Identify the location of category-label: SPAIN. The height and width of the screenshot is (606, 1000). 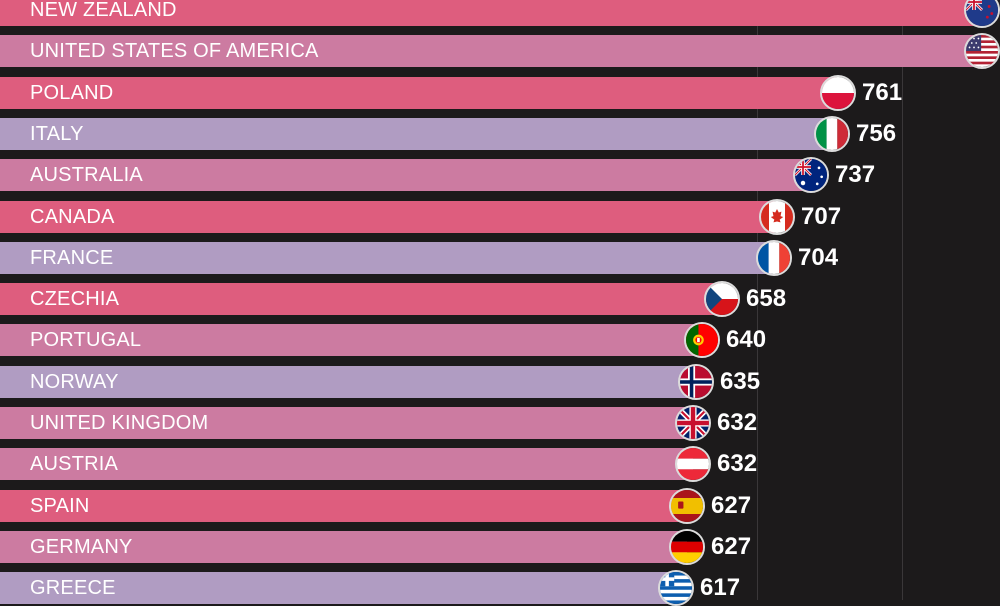
(60, 506).